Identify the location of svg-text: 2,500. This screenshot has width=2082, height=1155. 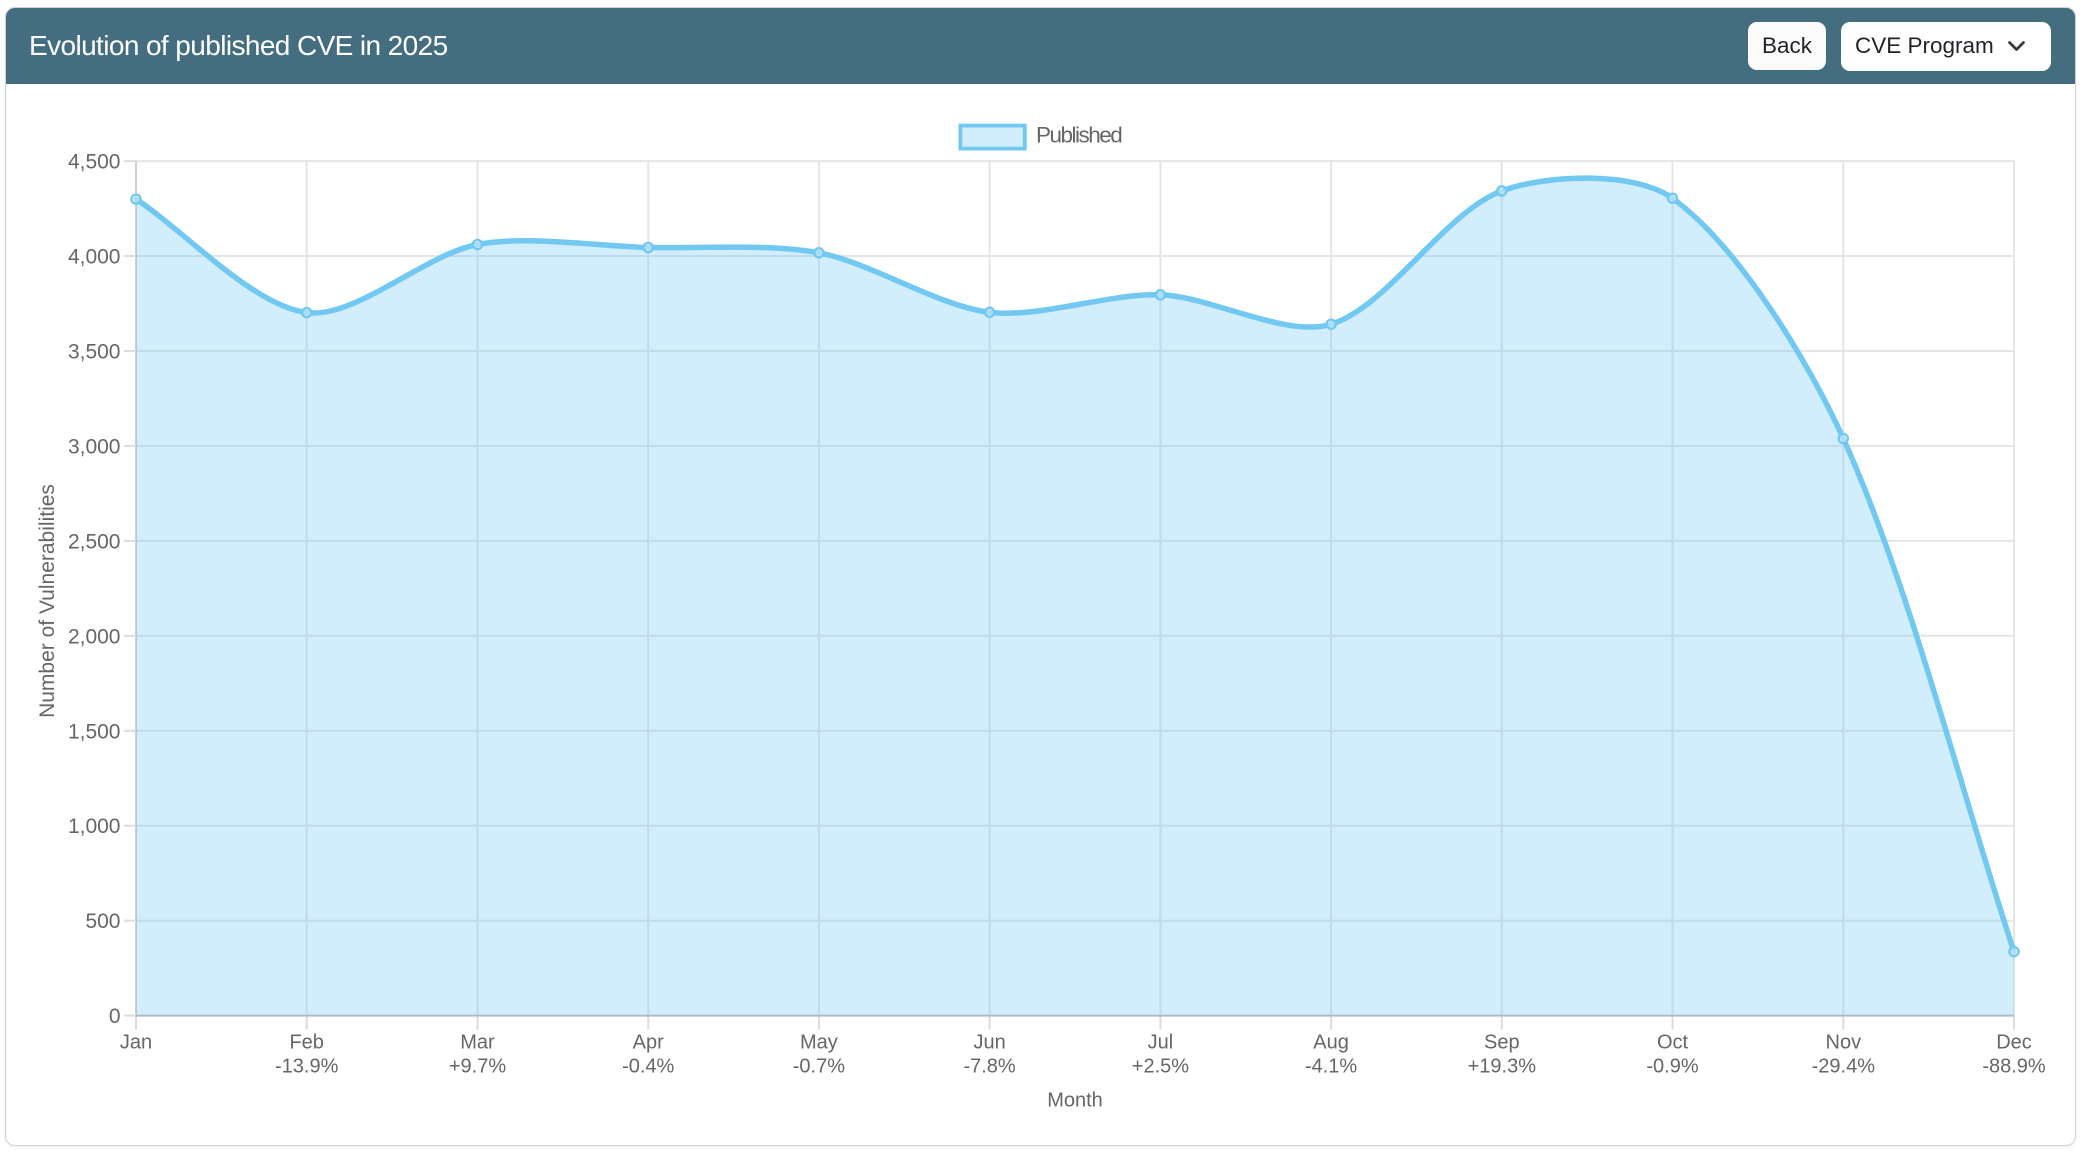
(94, 541).